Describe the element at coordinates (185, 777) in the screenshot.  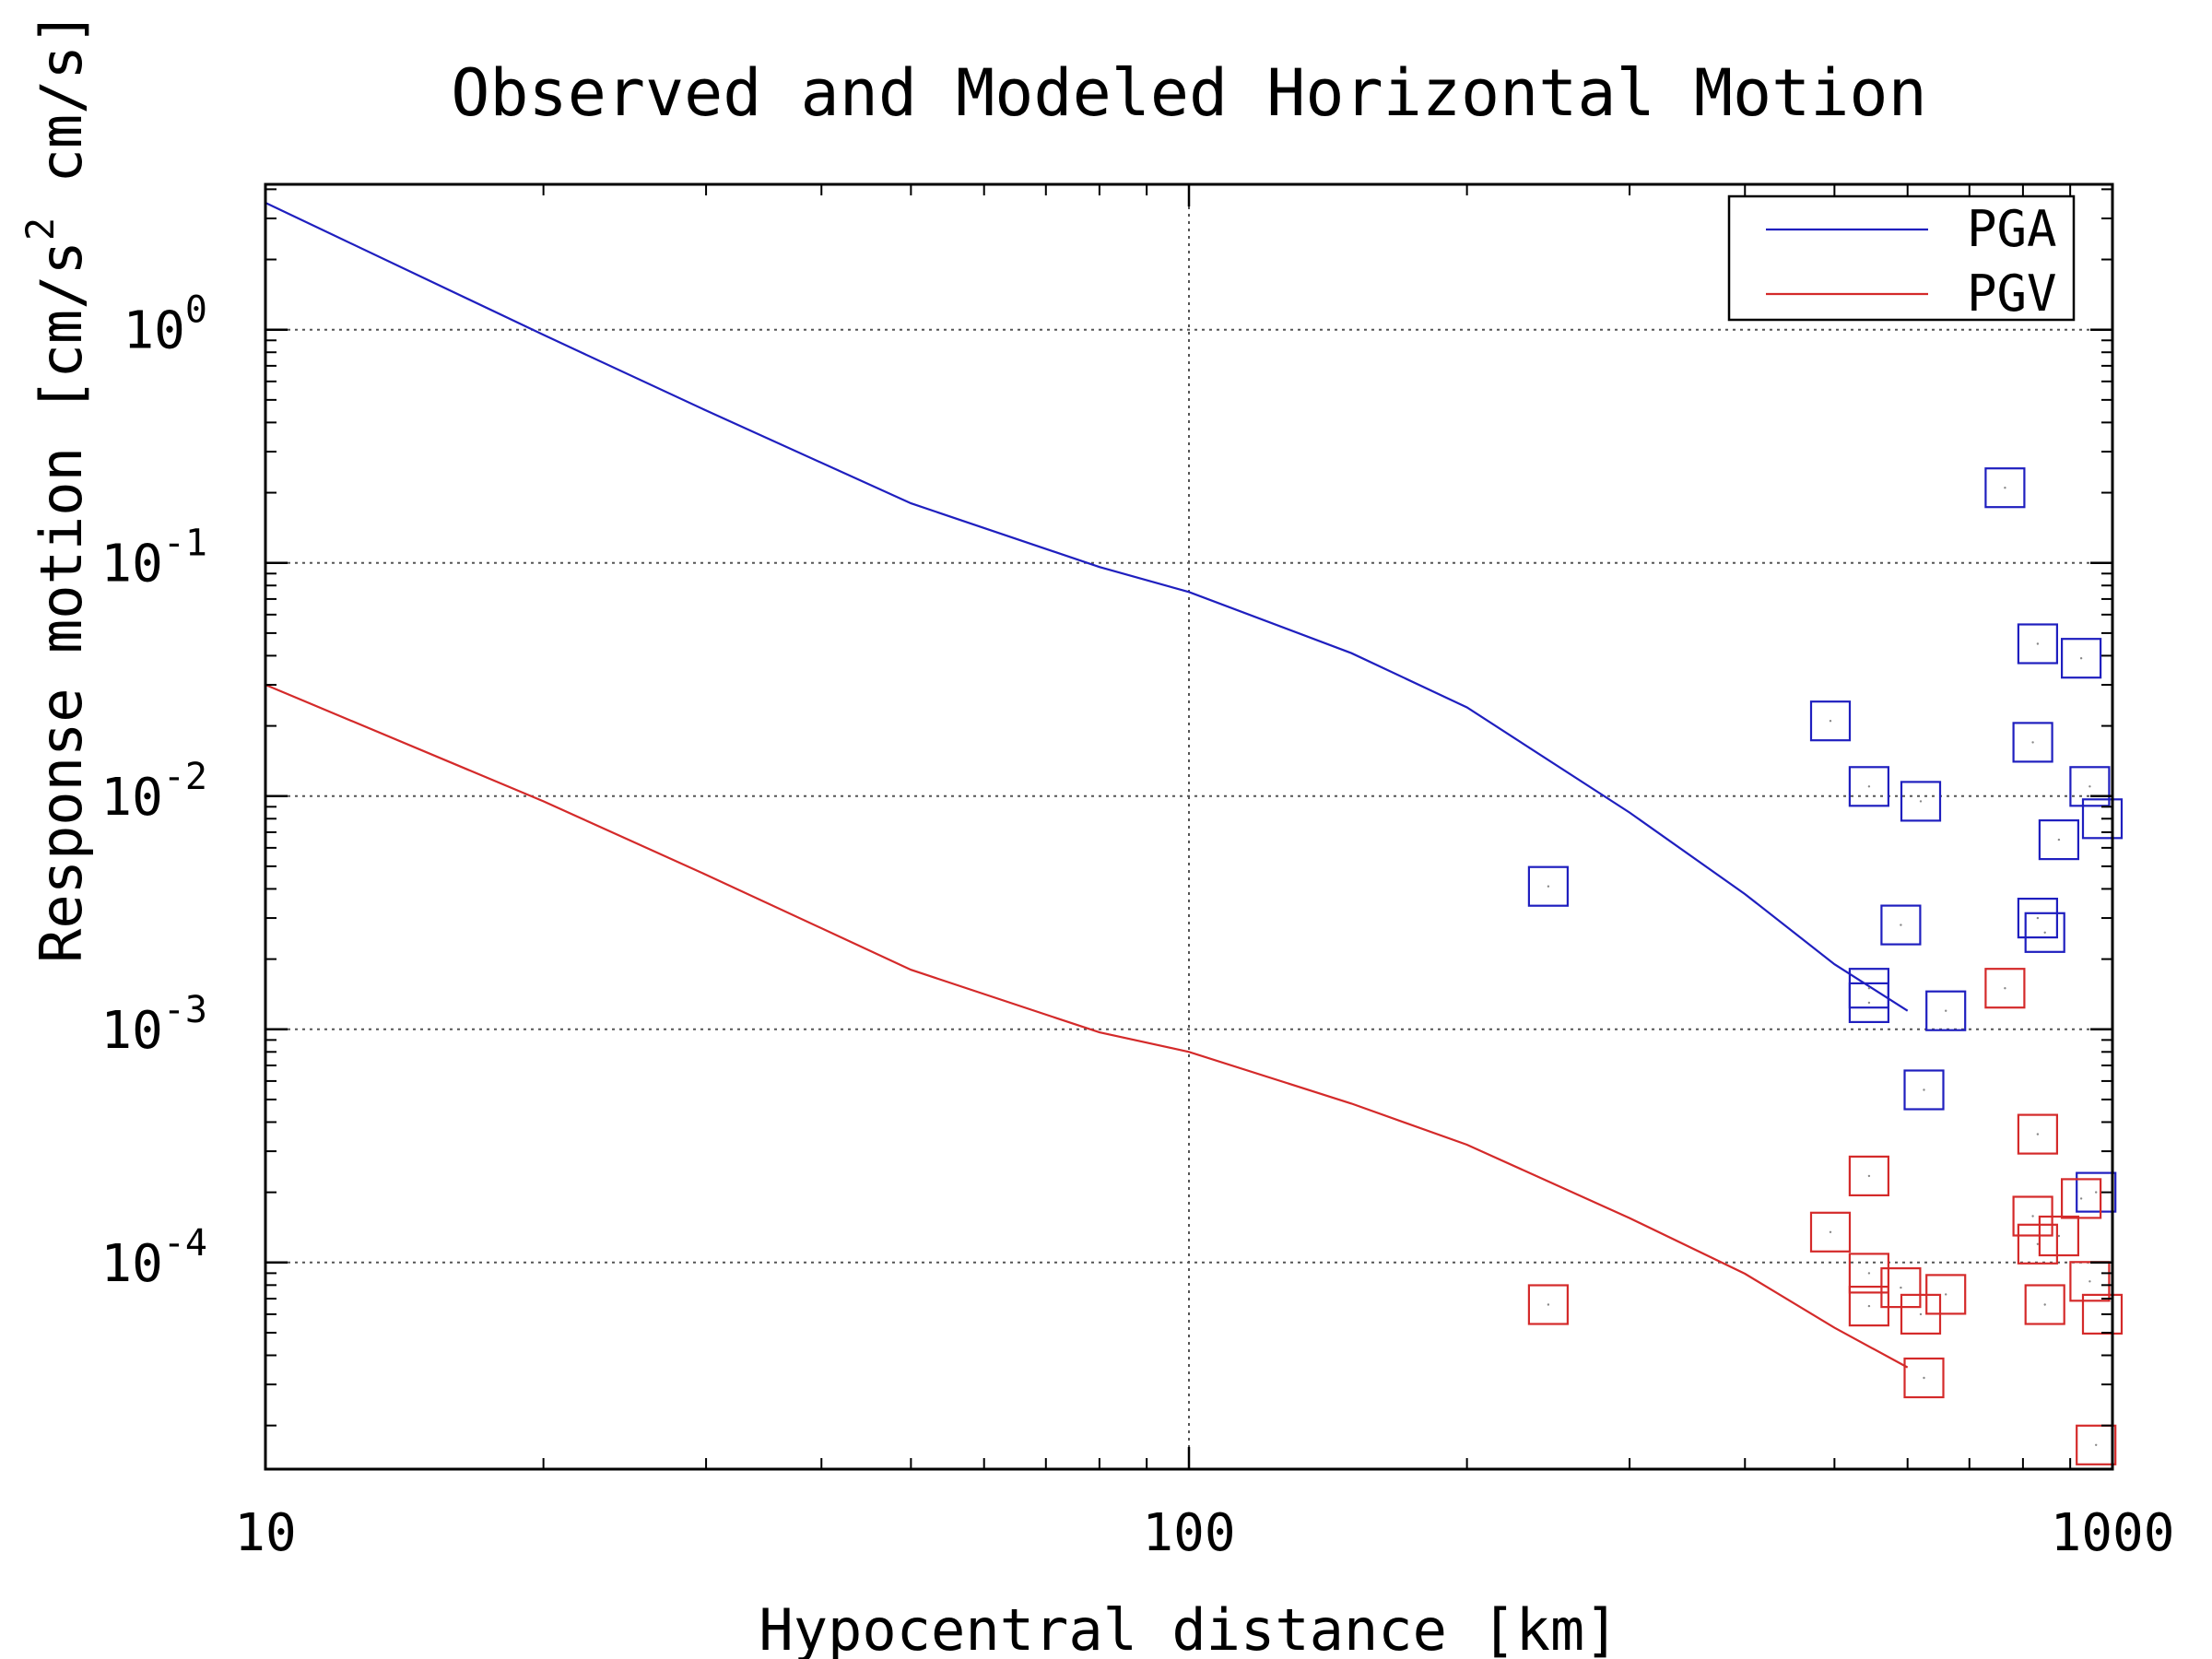
I see `y-tick-exponent: -2` at that location.